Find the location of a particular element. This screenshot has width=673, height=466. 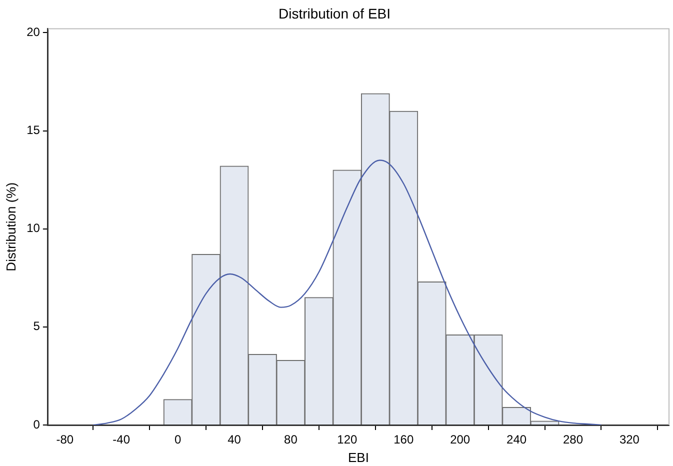

x-tick-label: 280 is located at coordinates (573, 439).